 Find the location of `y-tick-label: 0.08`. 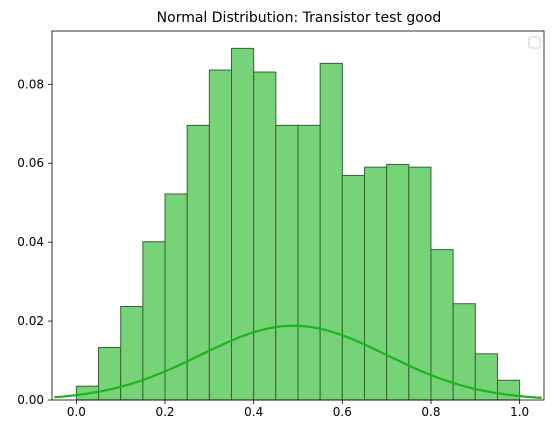

y-tick-label: 0.08 is located at coordinates (30, 84).